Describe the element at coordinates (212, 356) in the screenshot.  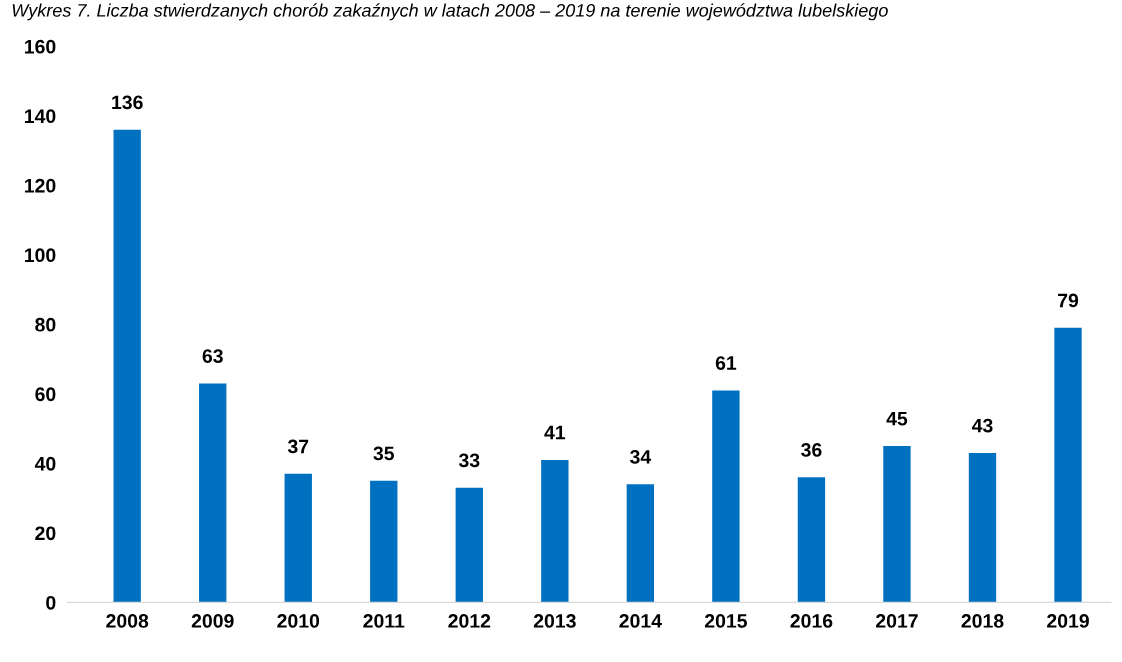
I see `data-label: 63` at that location.